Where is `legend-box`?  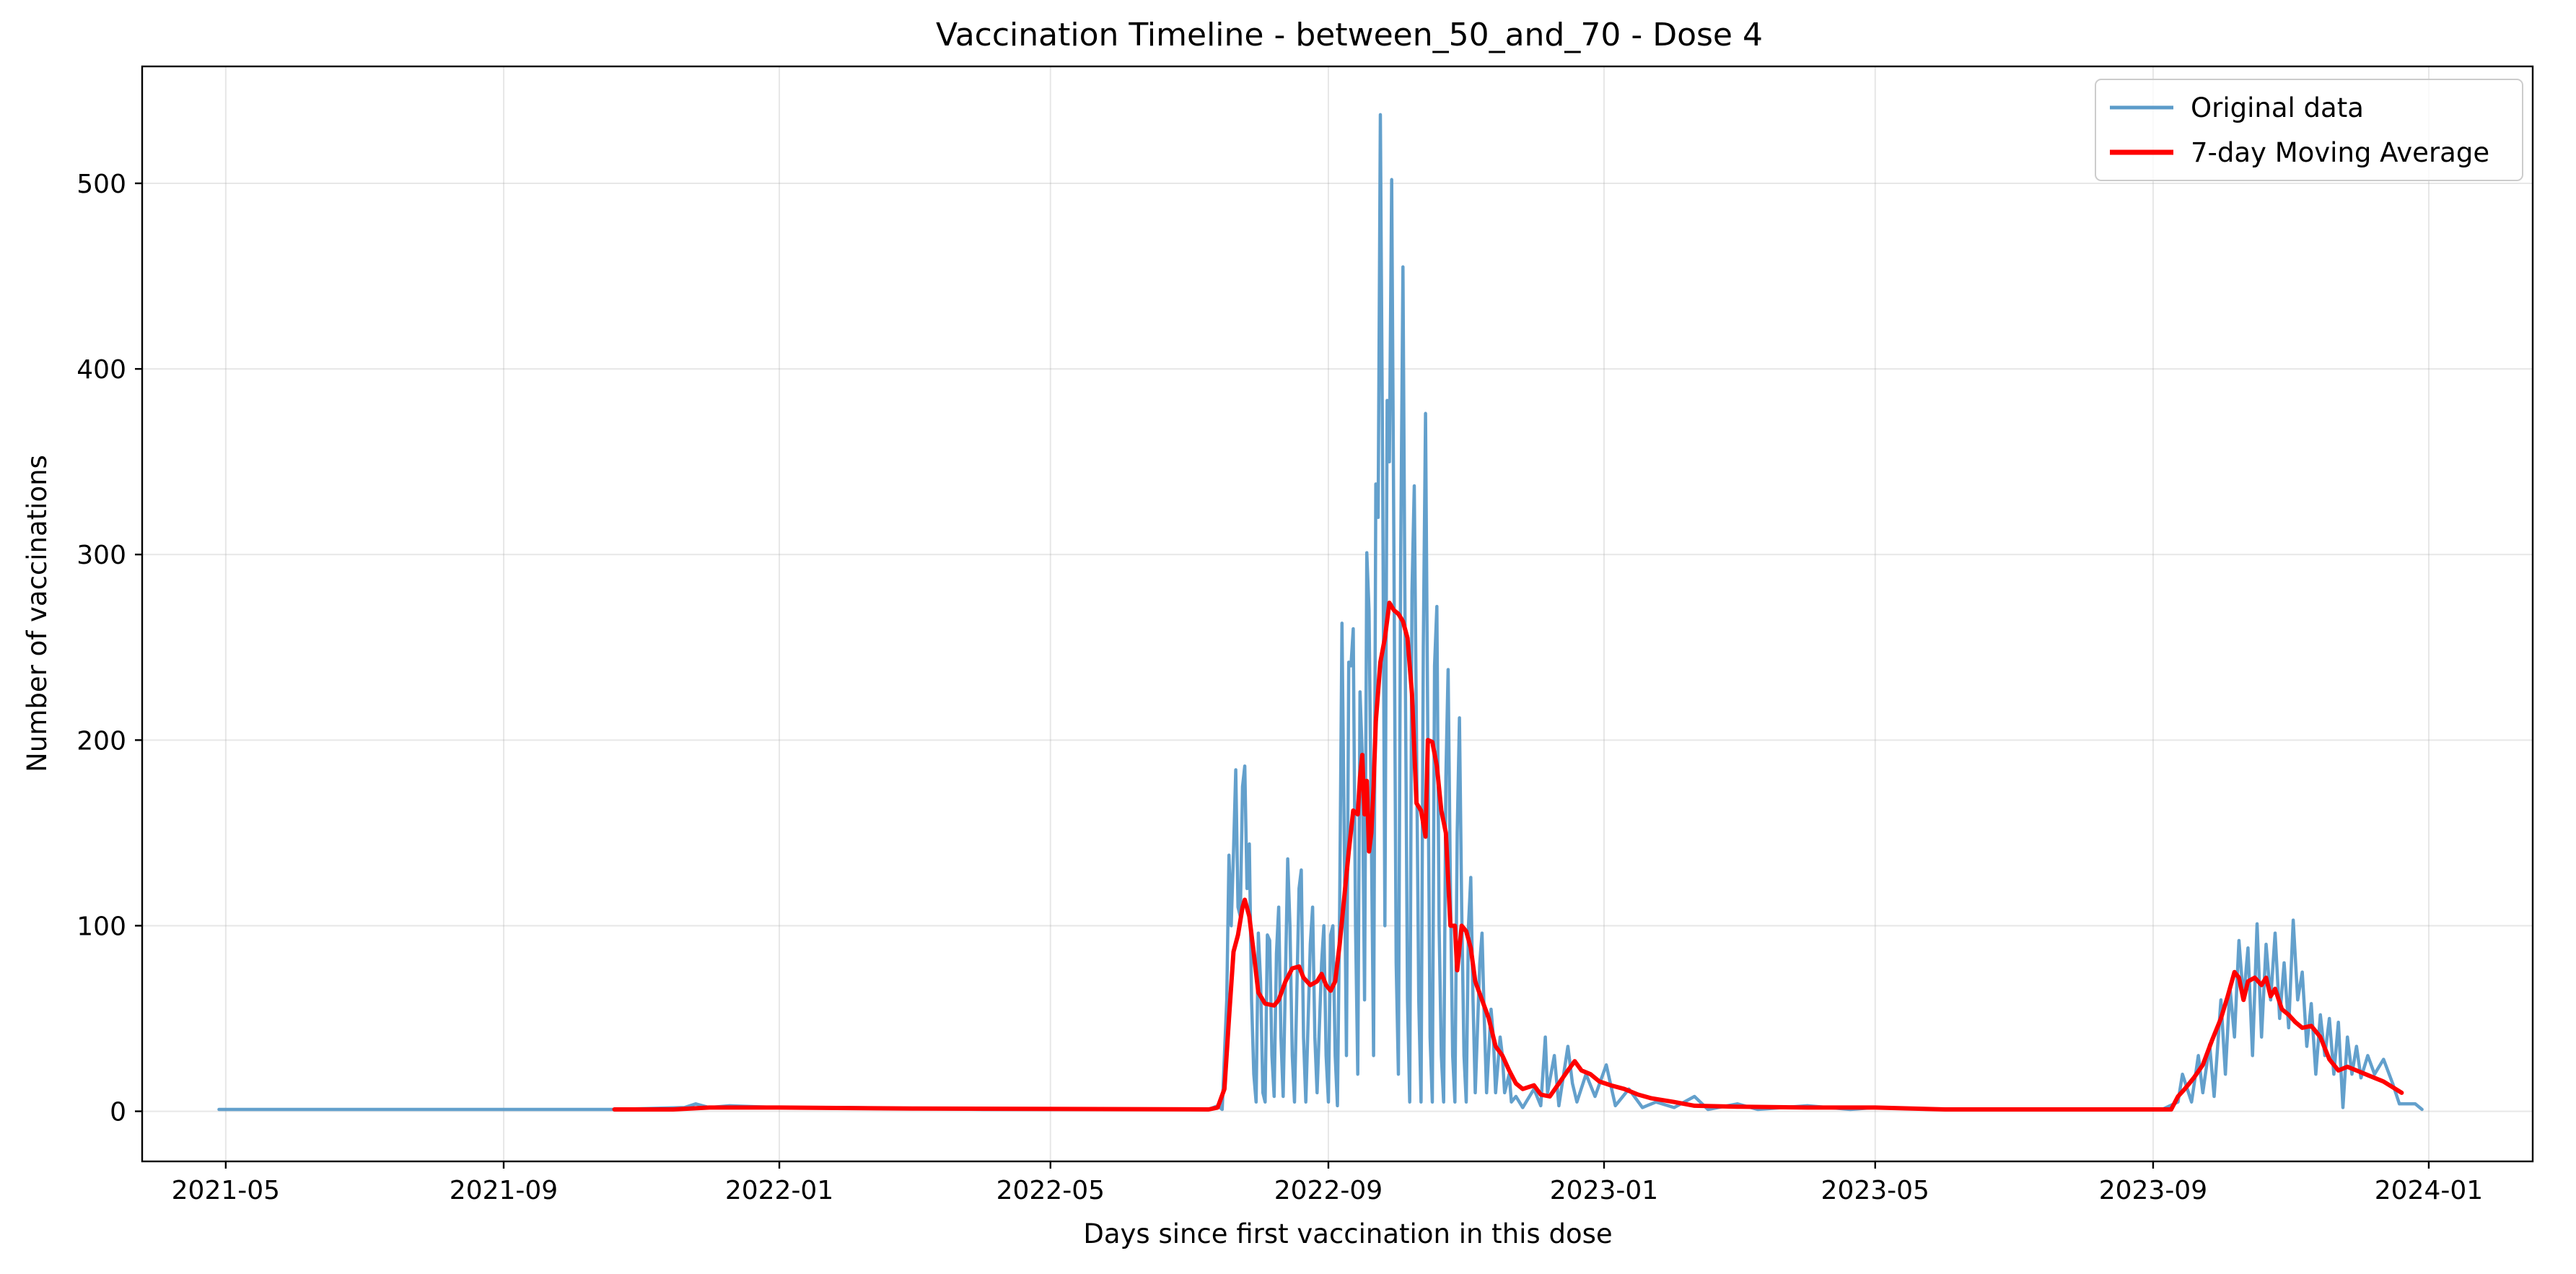
legend-box is located at coordinates (2309, 130).